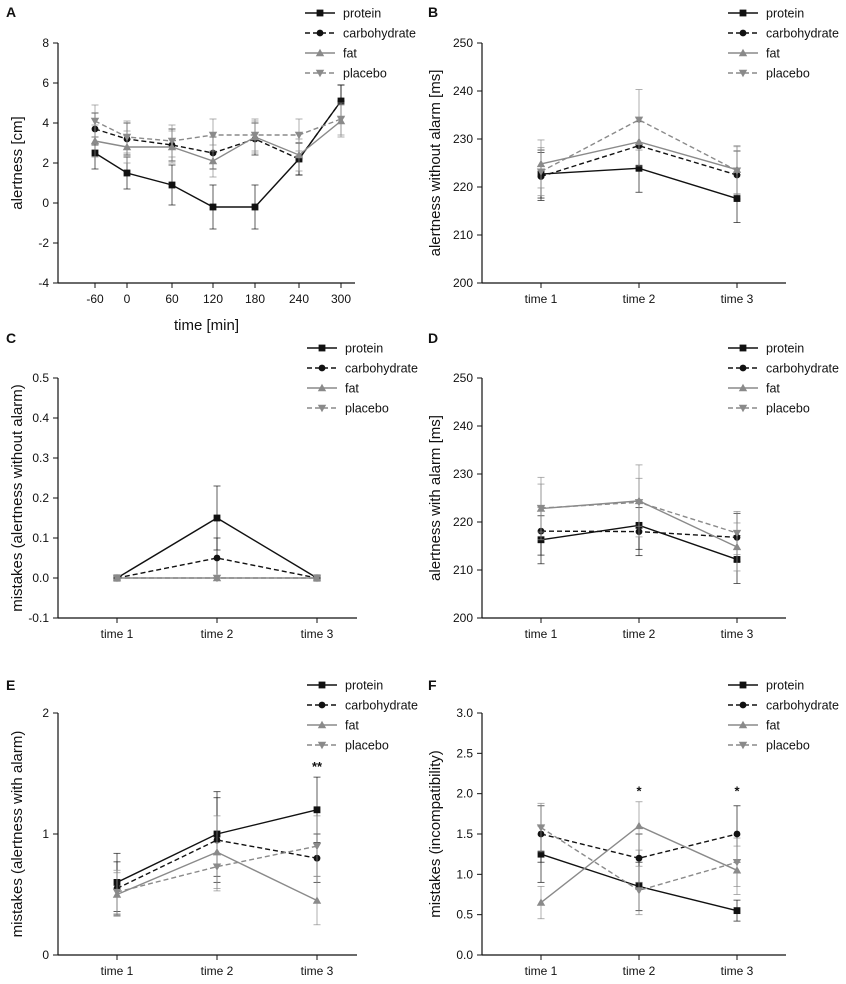  I want to click on y-tick-label: 0.5, so click(40, 378).